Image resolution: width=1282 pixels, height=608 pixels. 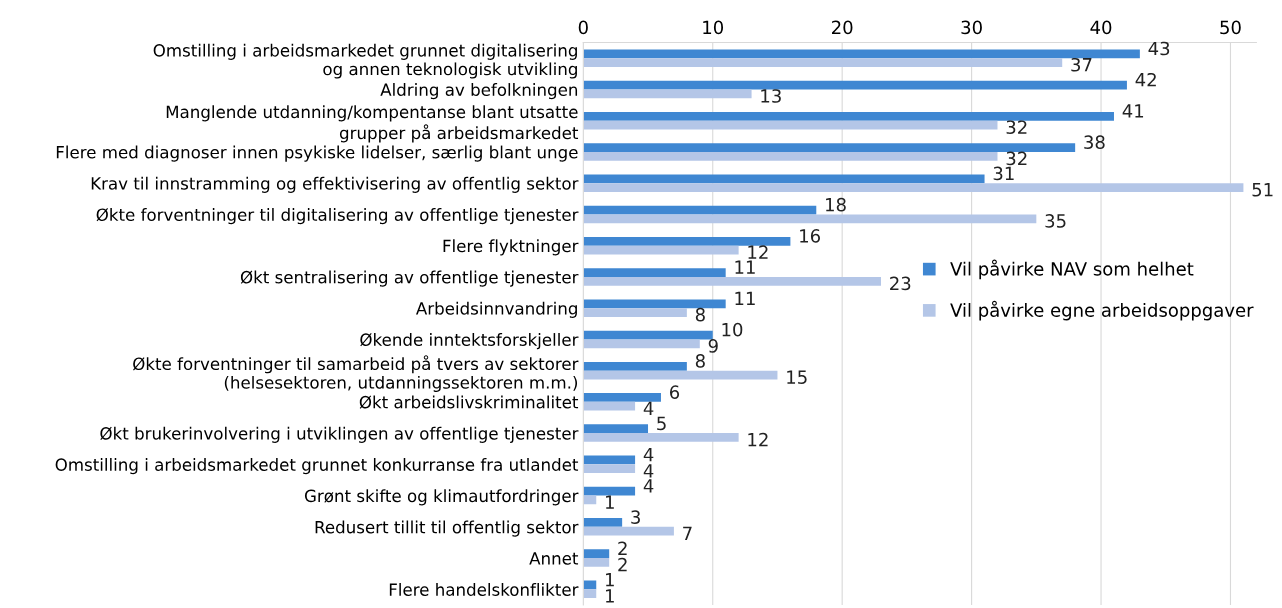 What do you see at coordinates (797, 377) in the screenshot?
I see `data-label: 15` at bounding box center [797, 377].